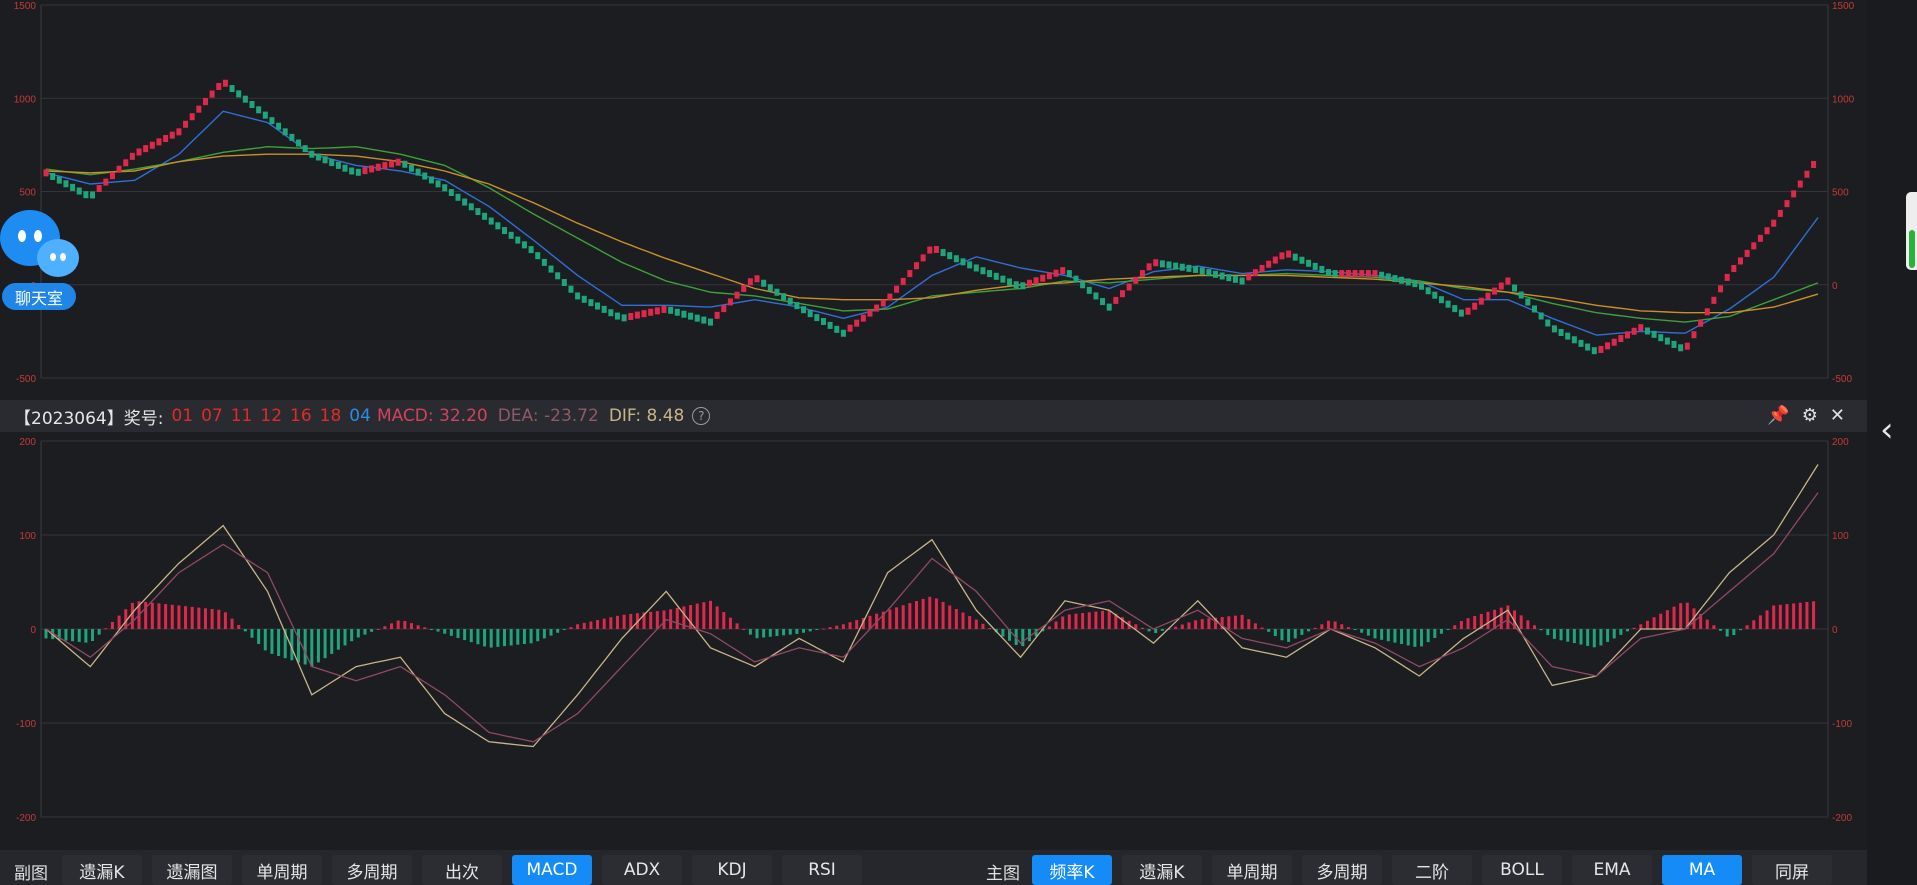 The height and width of the screenshot is (885, 1917). Describe the element at coordinates (282, 870) in the screenshot. I see `sub-chart-button: 单周期` at that location.